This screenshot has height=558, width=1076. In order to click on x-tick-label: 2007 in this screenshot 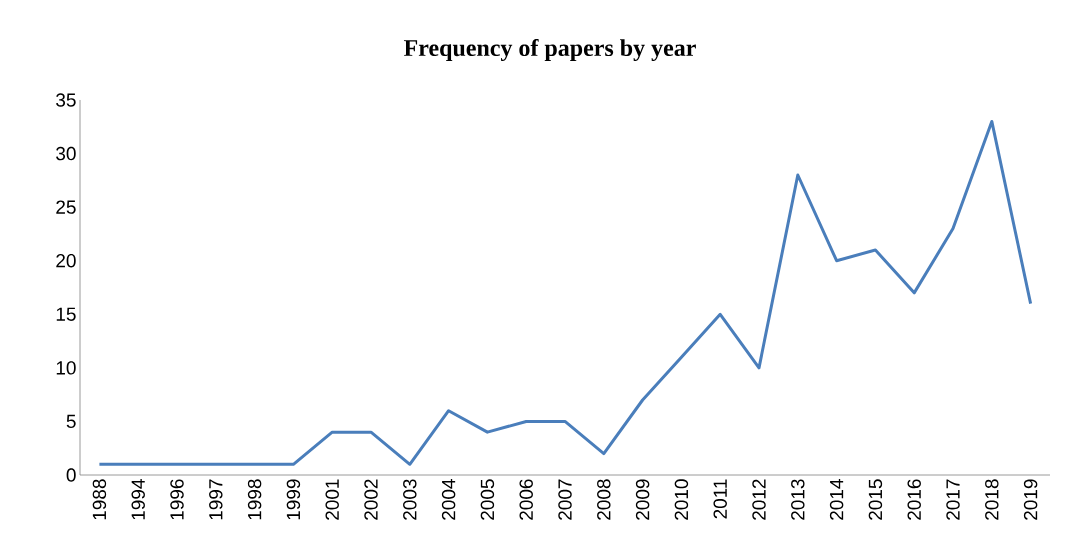, I will do `click(565, 499)`.